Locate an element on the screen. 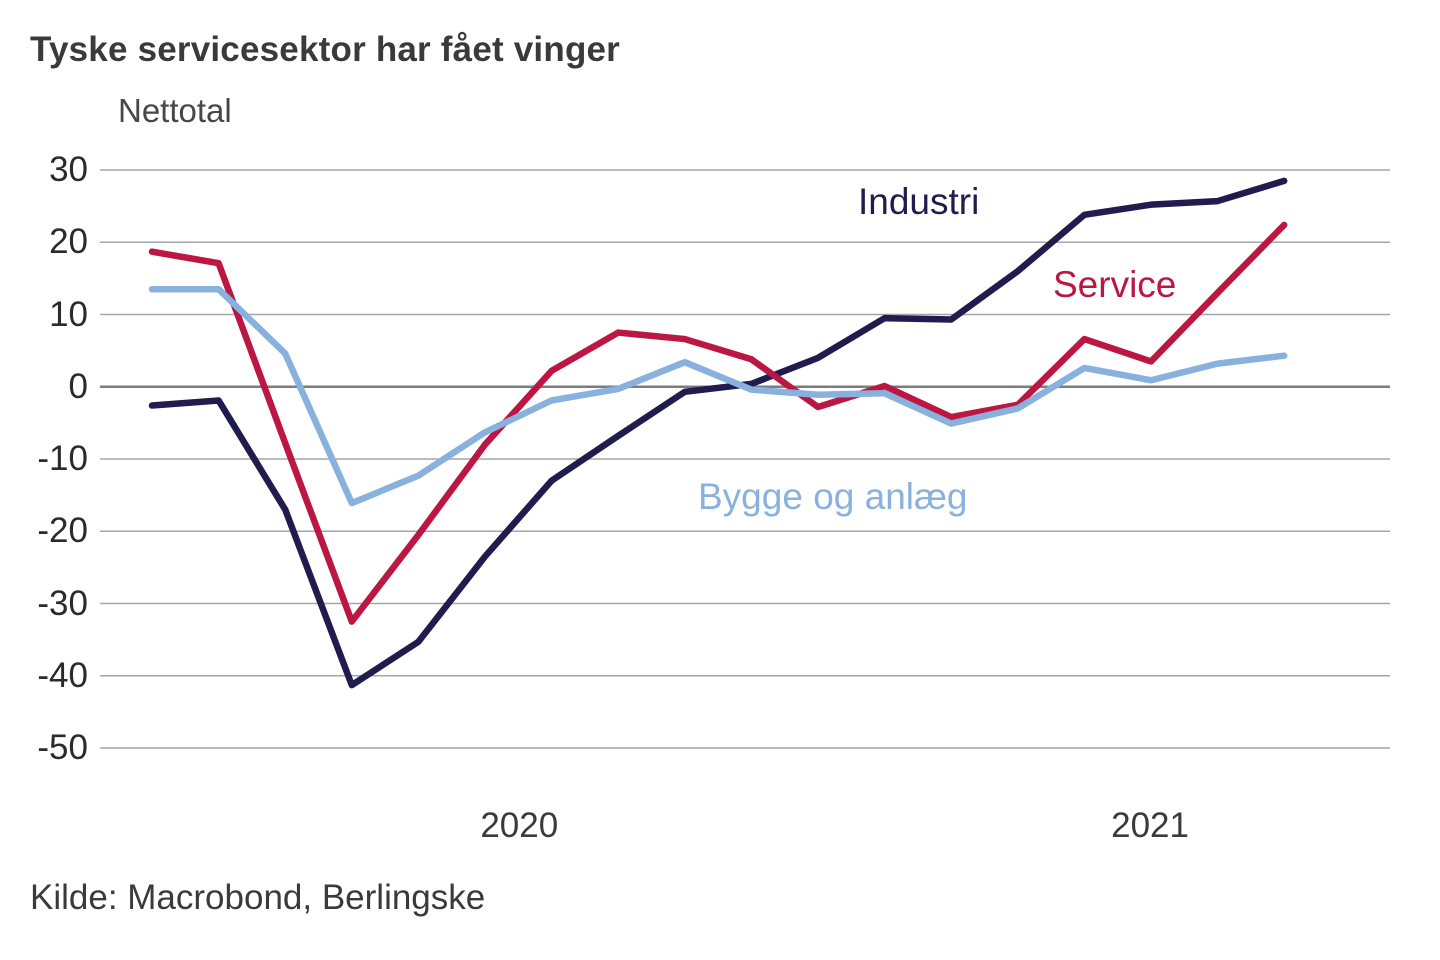 The image size is (1440, 960). y-tick-label: -20 is located at coordinates (62, 531).